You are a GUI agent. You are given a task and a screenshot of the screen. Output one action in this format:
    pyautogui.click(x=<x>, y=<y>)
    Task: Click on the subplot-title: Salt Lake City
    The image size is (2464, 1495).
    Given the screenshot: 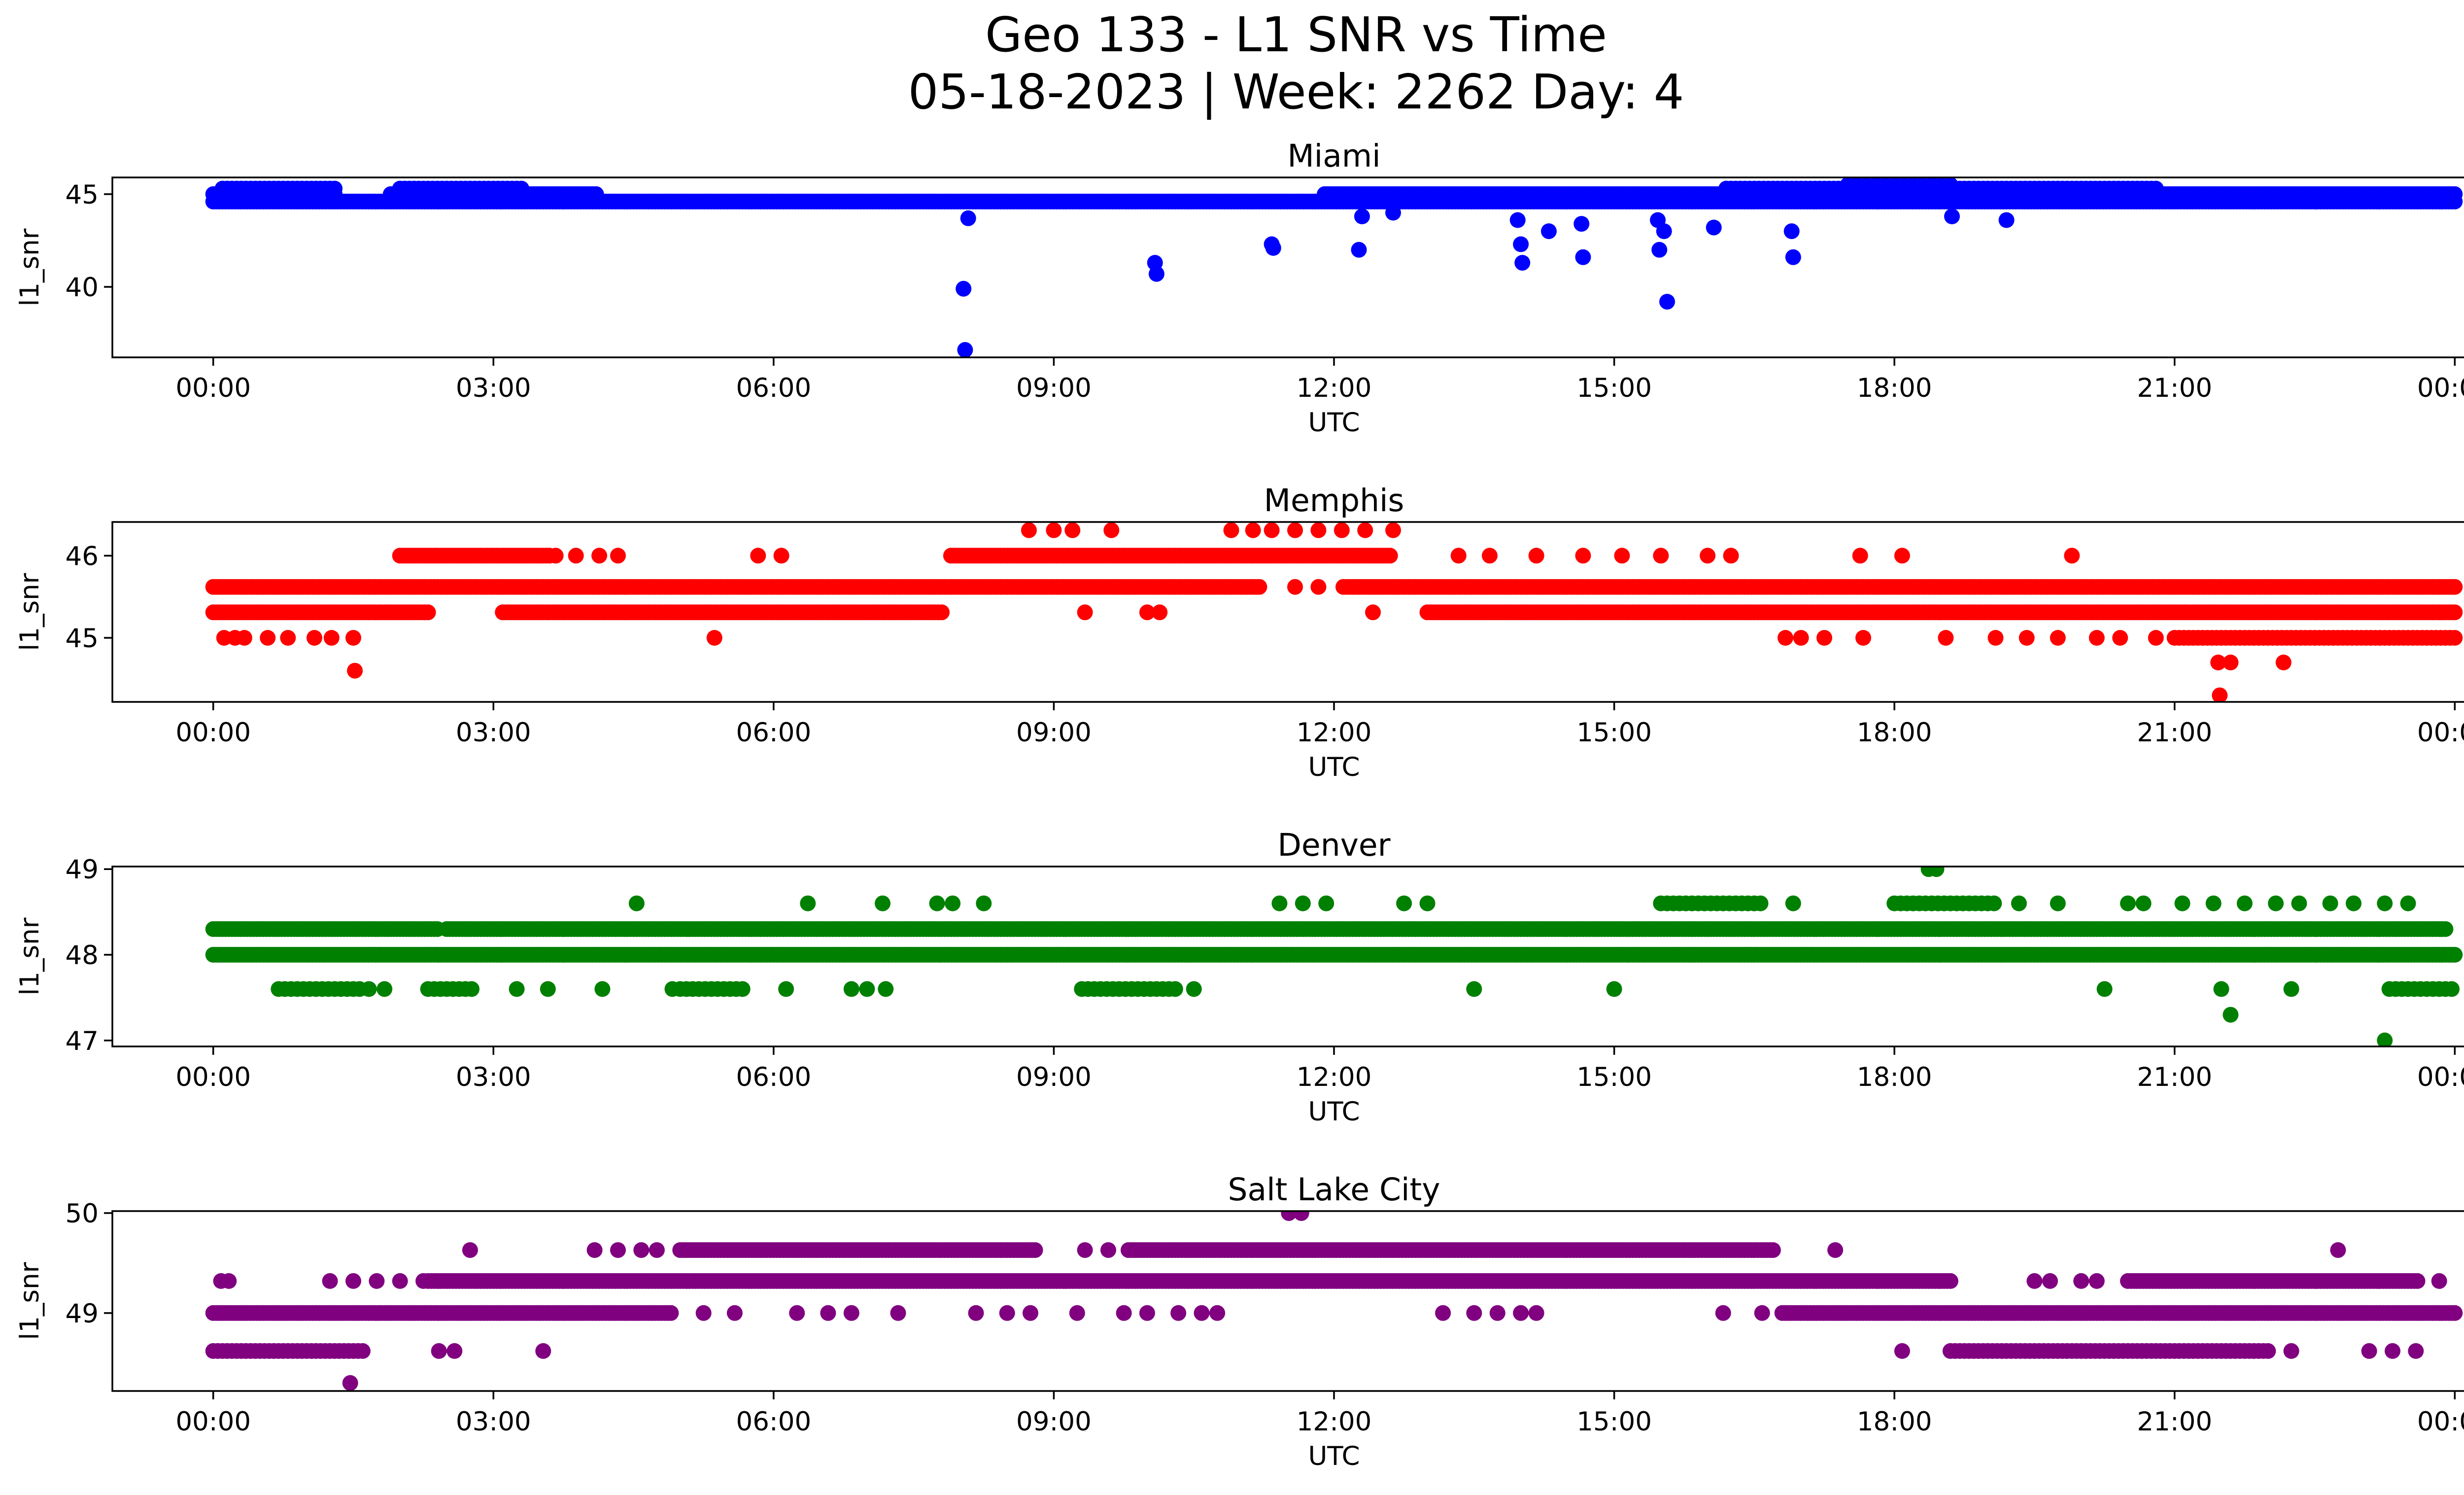 What is the action you would take?
    pyautogui.click(x=1334, y=1190)
    